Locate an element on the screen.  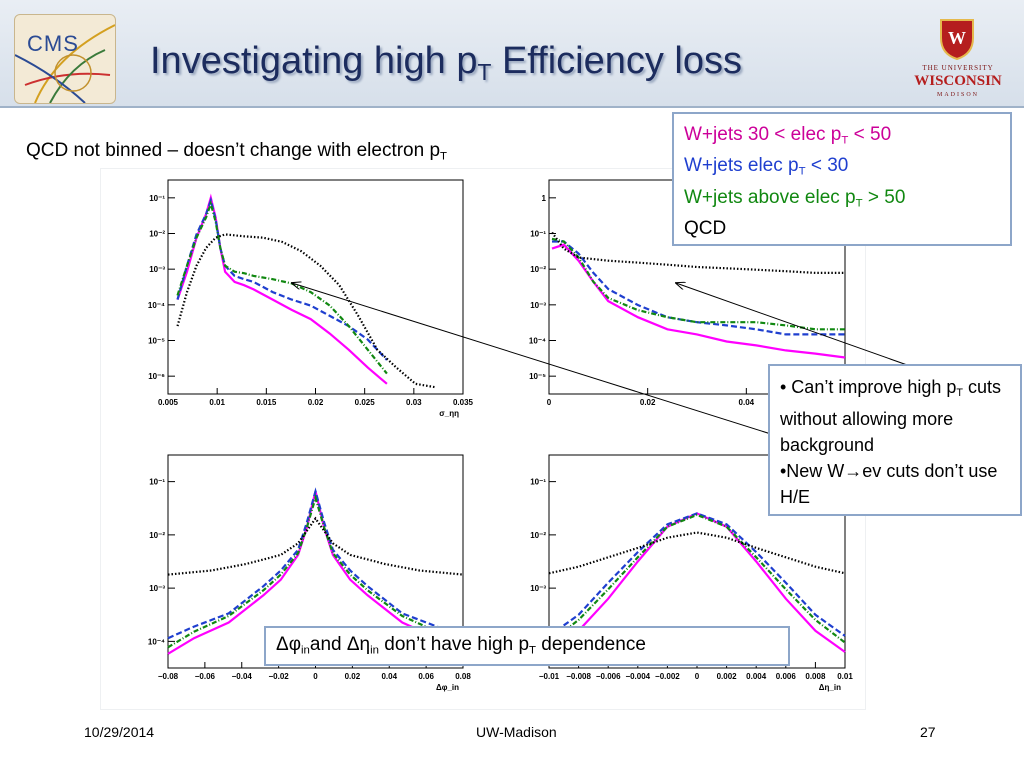
arrow-to-sigma-plot is located at coordinates (541, 362).